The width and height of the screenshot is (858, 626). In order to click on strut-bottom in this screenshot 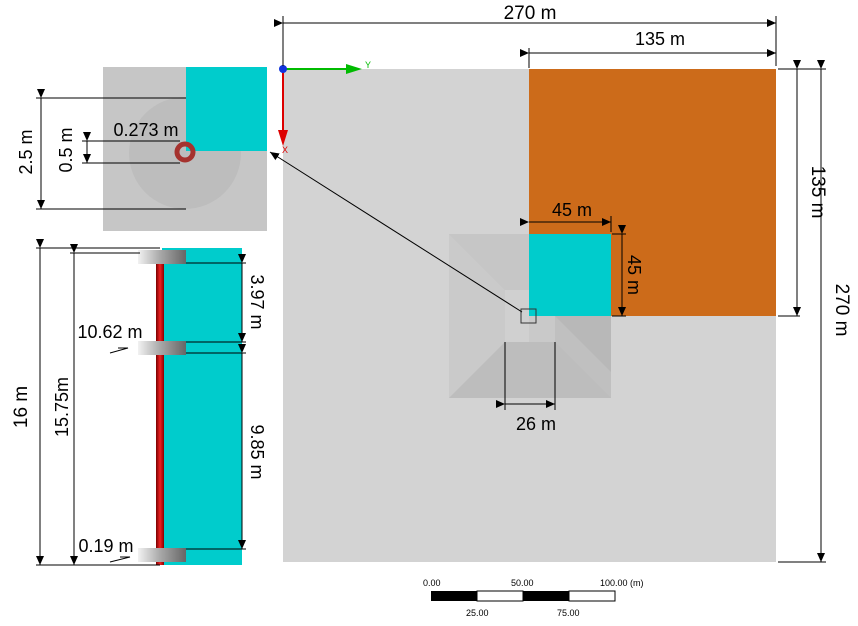, I will do `click(162, 555)`.